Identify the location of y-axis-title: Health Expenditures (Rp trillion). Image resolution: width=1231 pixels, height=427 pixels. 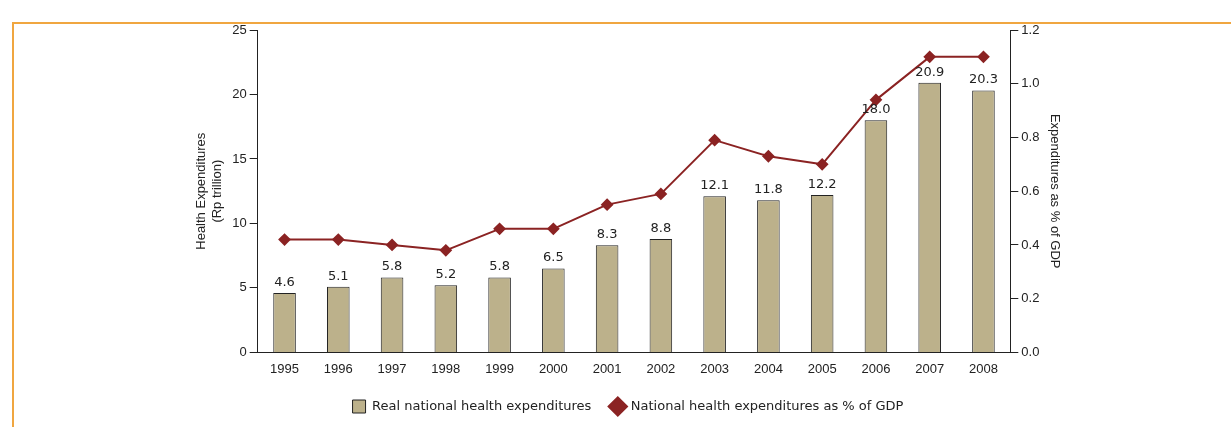
(208, 191).